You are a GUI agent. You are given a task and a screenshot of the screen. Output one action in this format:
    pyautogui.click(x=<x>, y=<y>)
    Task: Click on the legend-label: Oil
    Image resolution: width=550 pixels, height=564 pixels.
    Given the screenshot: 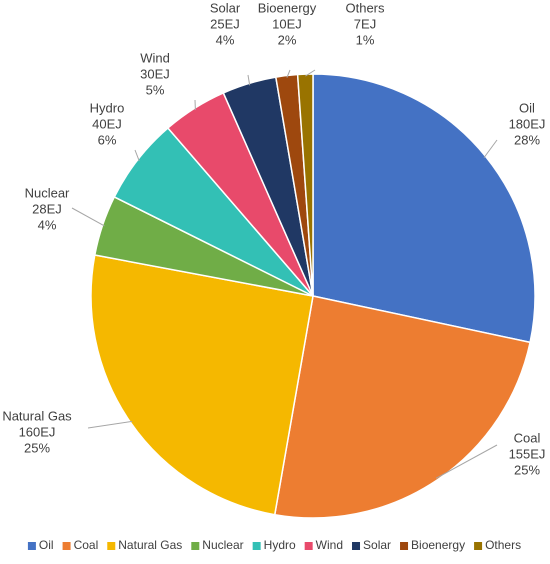 What is the action you would take?
    pyautogui.click(x=46, y=545)
    